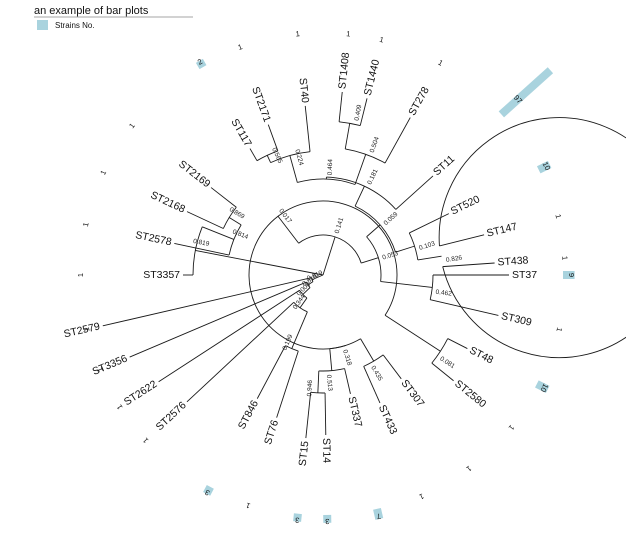  What do you see at coordinates (331, 167) in the screenshot?
I see `support-value: 0.464` at bounding box center [331, 167].